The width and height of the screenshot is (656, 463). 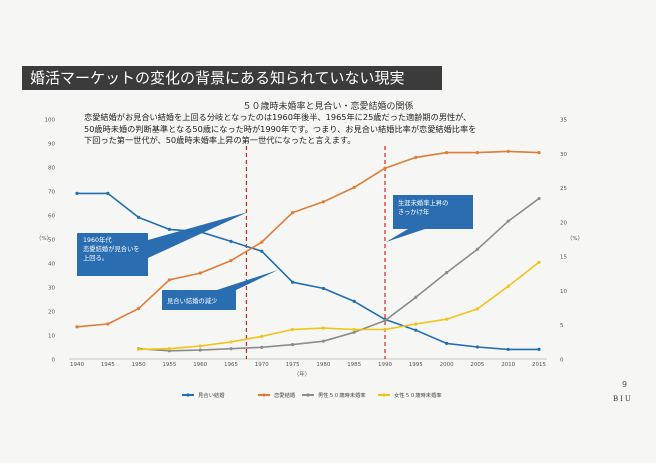 What do you see at coordinates (328, 107) in the screenshot?
I see `chart-title: ５０歳時未婚率と見合い・恋愛結婚の関係` at bounding box center [328, 107].